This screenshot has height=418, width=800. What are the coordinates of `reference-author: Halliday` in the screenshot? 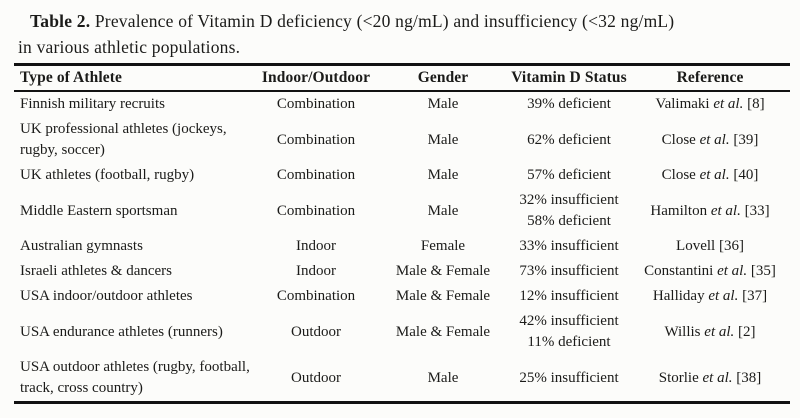 It's located at (678, 296).